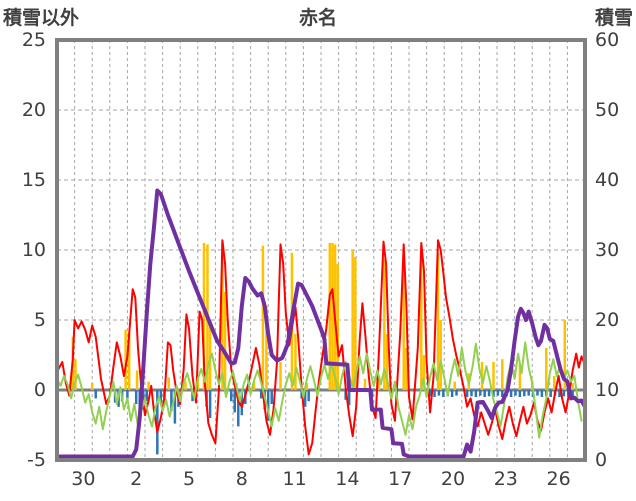  Describe the element at coordinates (33, 250) in the screenshot. I see `left-axis-tick: 10` at that location.